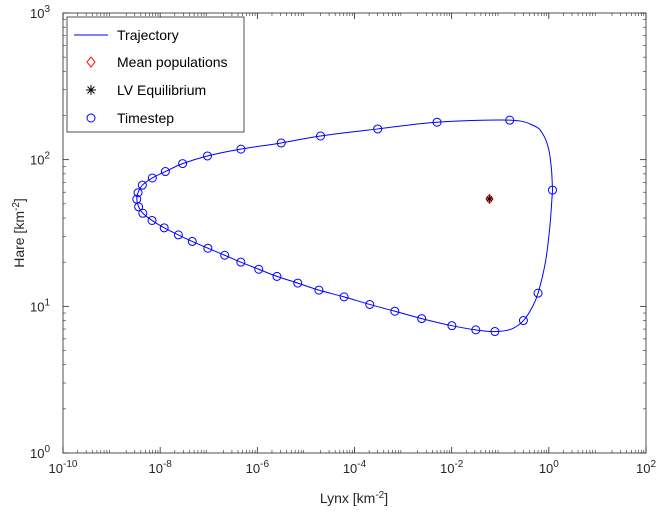 This screenshot has height=516, width=659. I want to click on mean-population-marker, so click(489, 199).